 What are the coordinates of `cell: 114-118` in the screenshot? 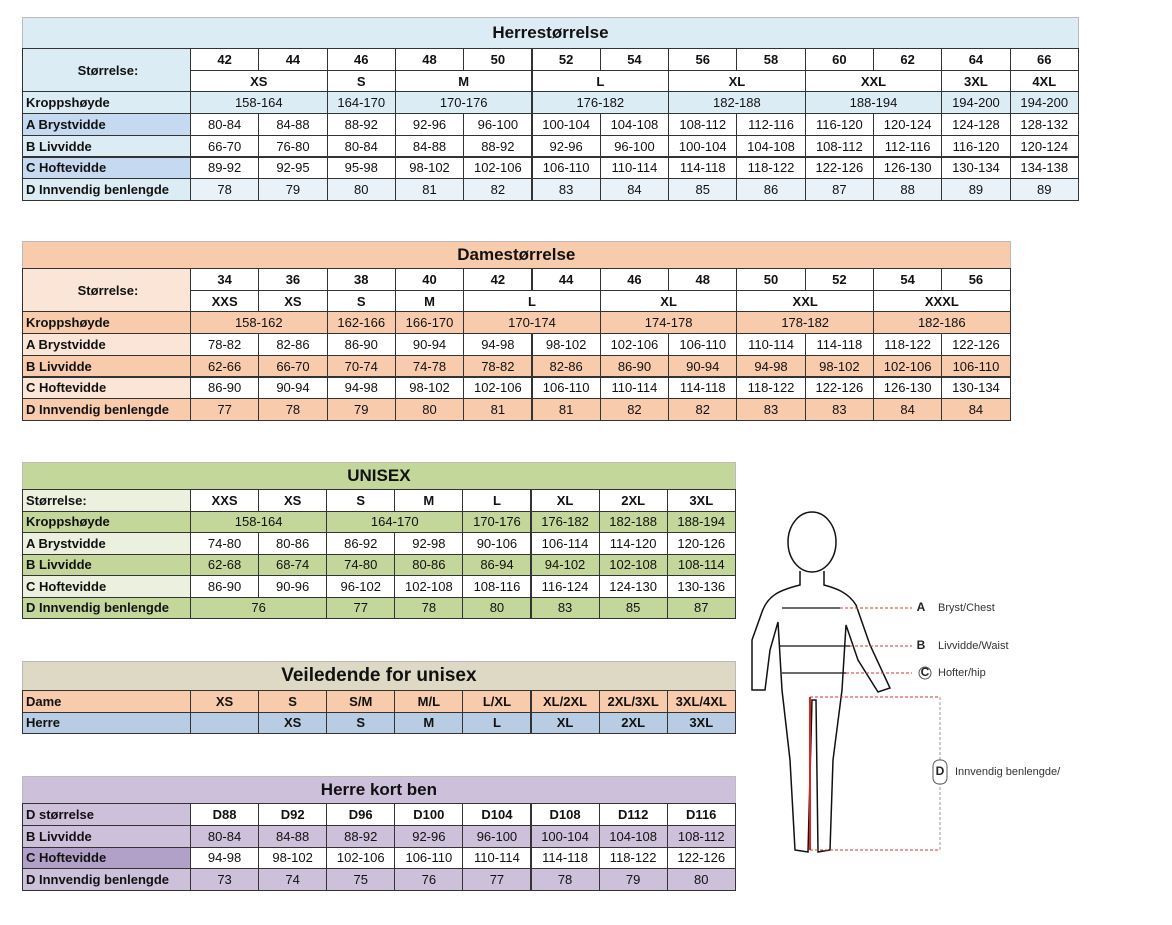 It's located at (703, 168).